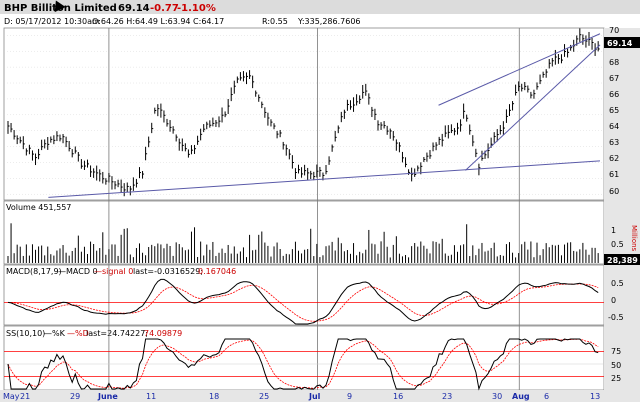 Image resolution: width=640 pixels, height=402 pixels. I want to click on x-label: Jul, so click(314, 396).